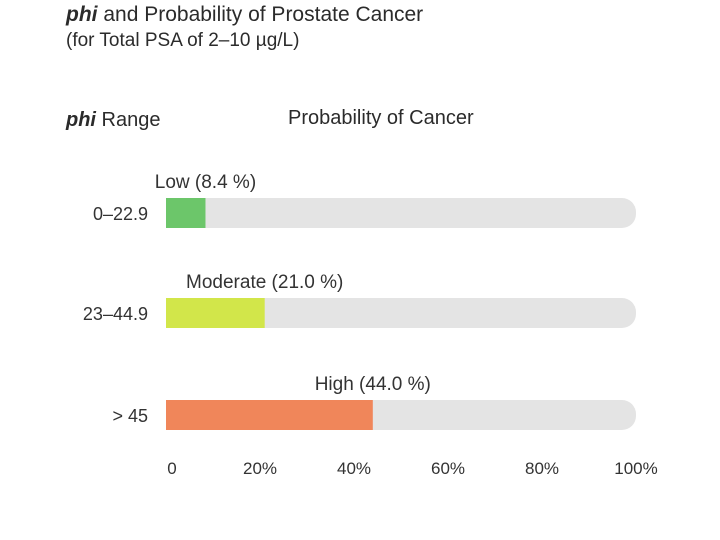 This screenshot has height=540, width=720. I want to click on title-phi: phi, so click(82, 14).